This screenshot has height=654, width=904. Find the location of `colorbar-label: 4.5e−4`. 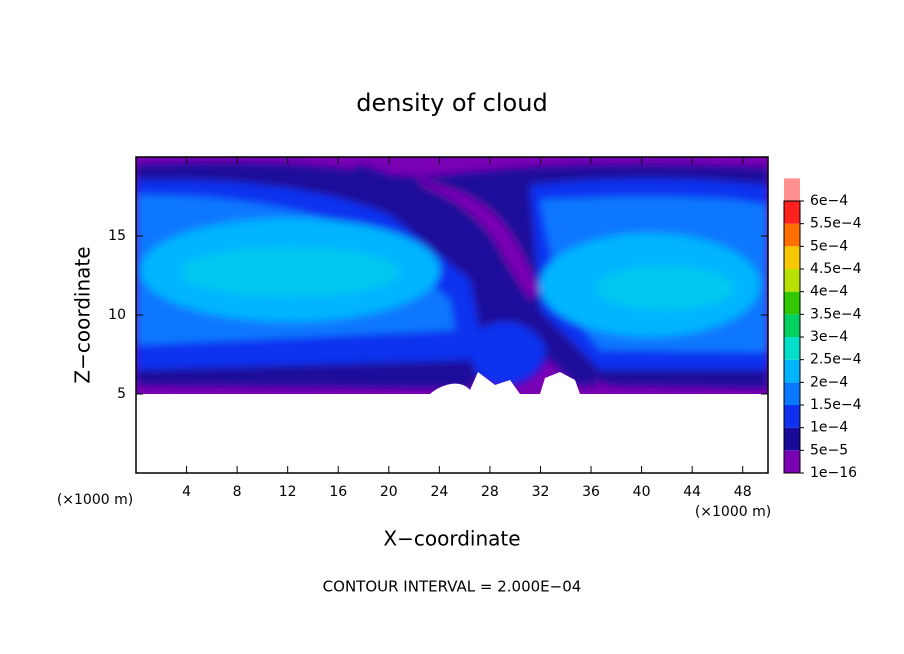

colorbar-label: 4.5e−4 is located at coordinates (836, 269).